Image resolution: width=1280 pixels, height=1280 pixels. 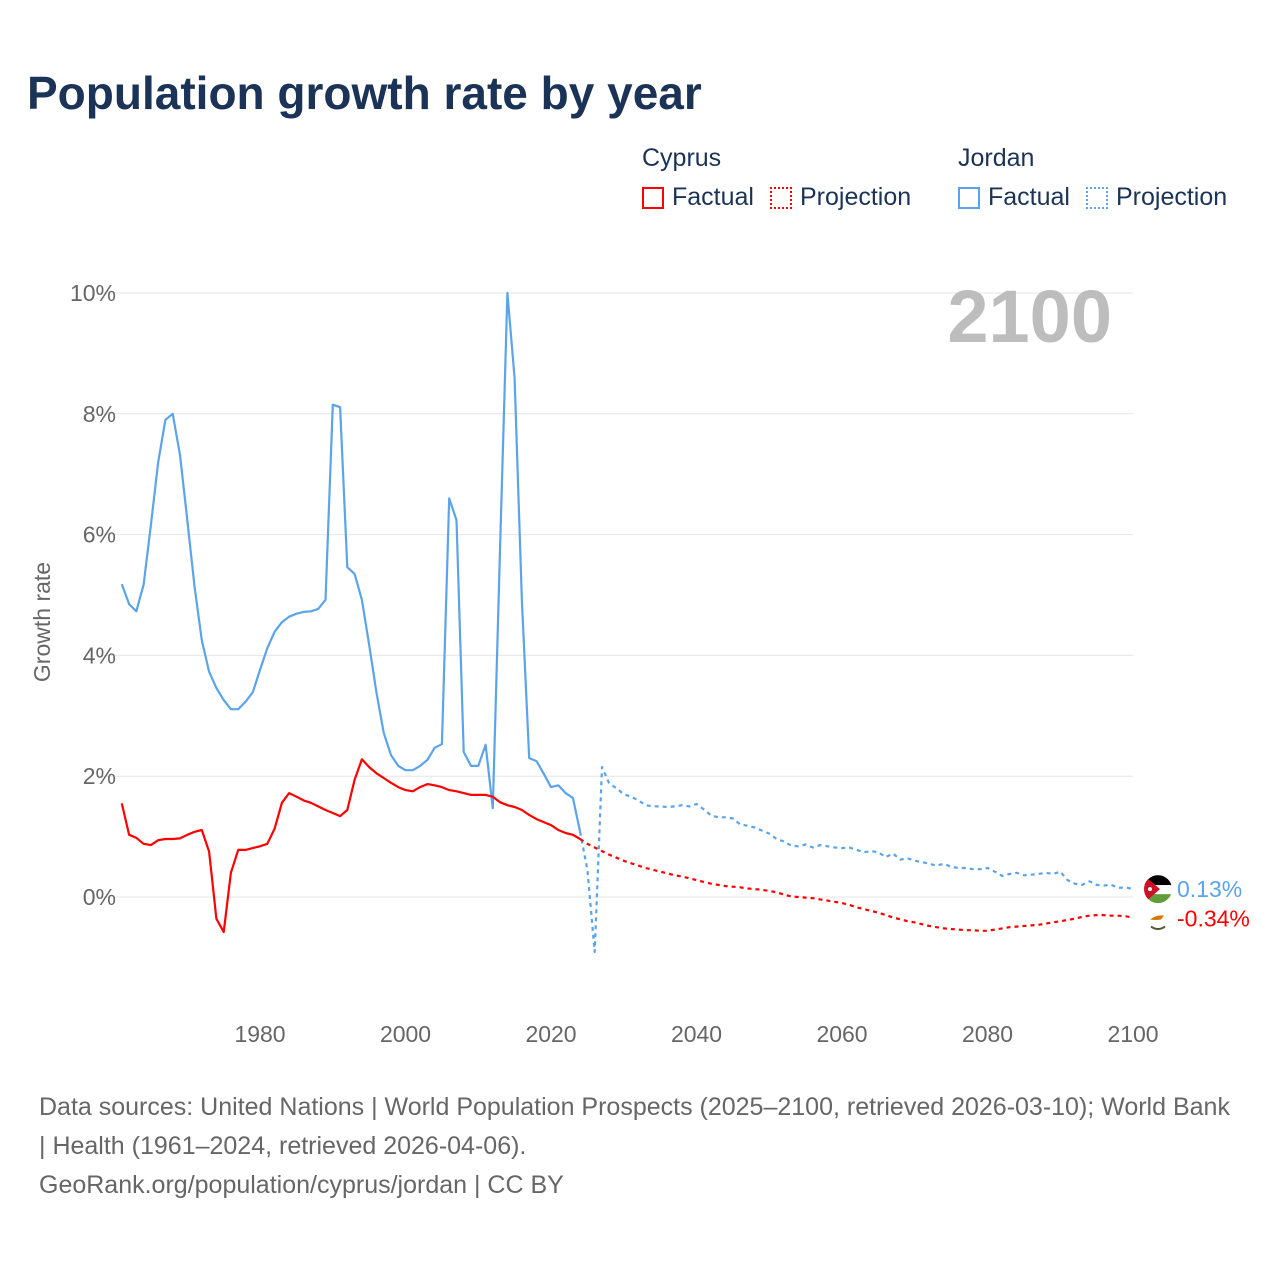 I want to click on x-tick-label: 1980, so click(x=259, y=1034).